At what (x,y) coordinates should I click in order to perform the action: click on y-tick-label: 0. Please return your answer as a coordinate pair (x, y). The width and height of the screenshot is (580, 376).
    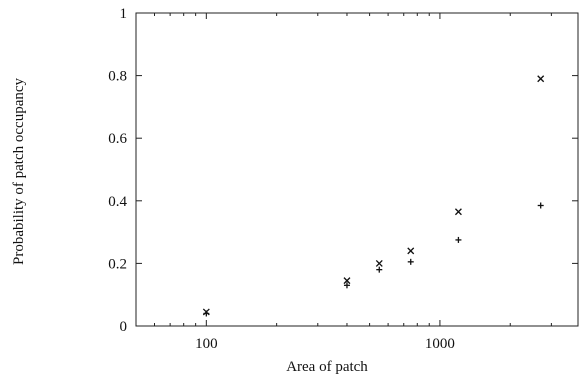
    Looking at the image, I should click on (124, 327).